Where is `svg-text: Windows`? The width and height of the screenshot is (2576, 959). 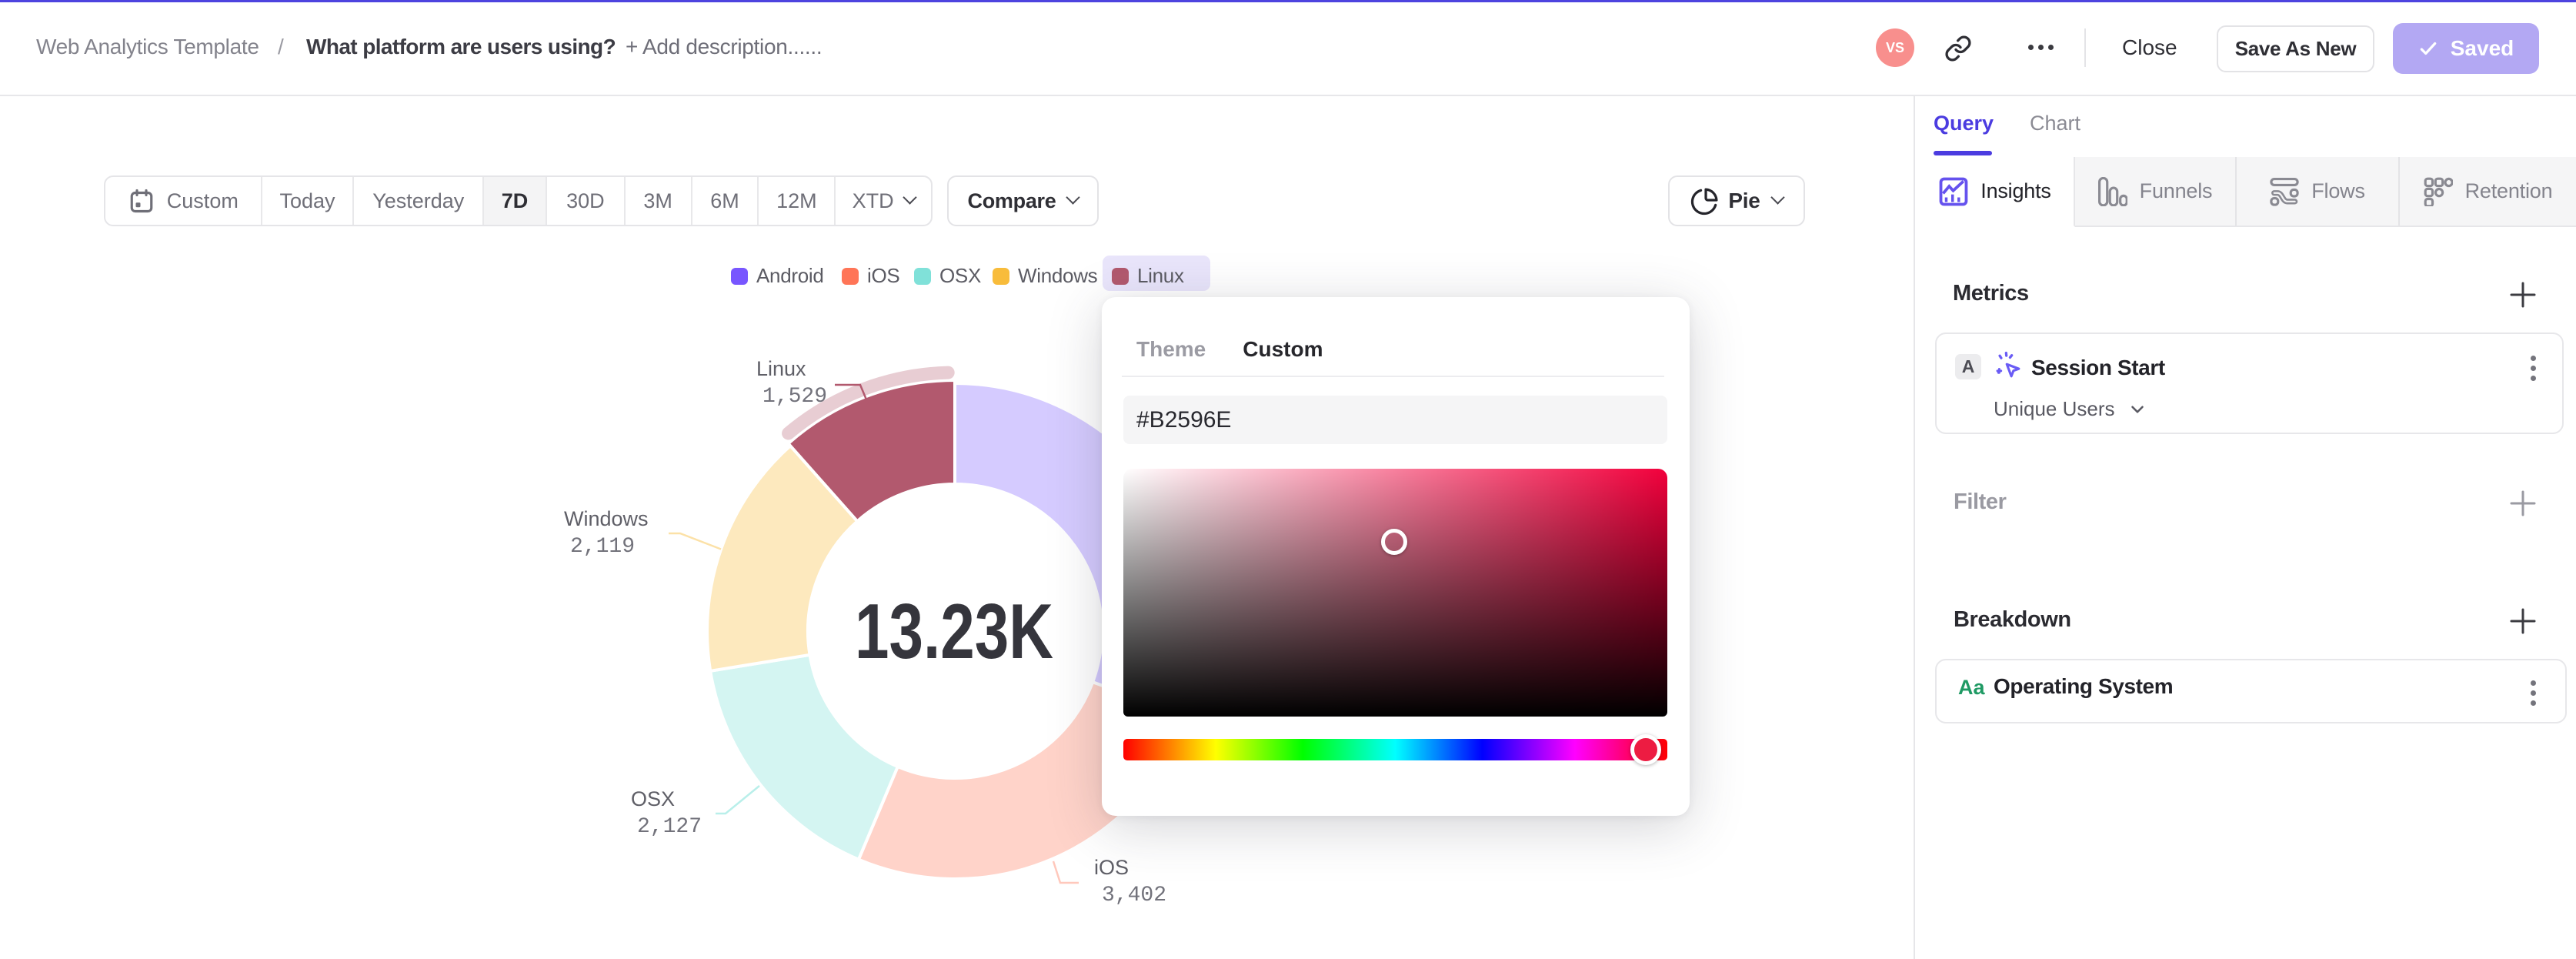
svg-text: Windows is located at coordinates (606, 518).